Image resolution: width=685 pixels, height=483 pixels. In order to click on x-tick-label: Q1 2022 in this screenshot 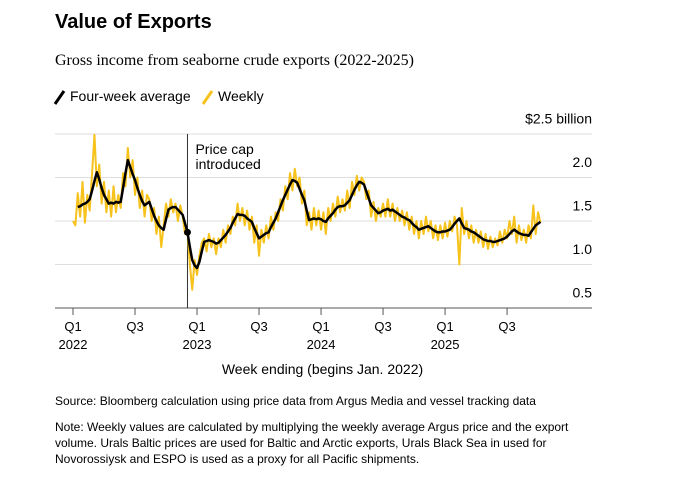, I will do `click(73, 335)`.